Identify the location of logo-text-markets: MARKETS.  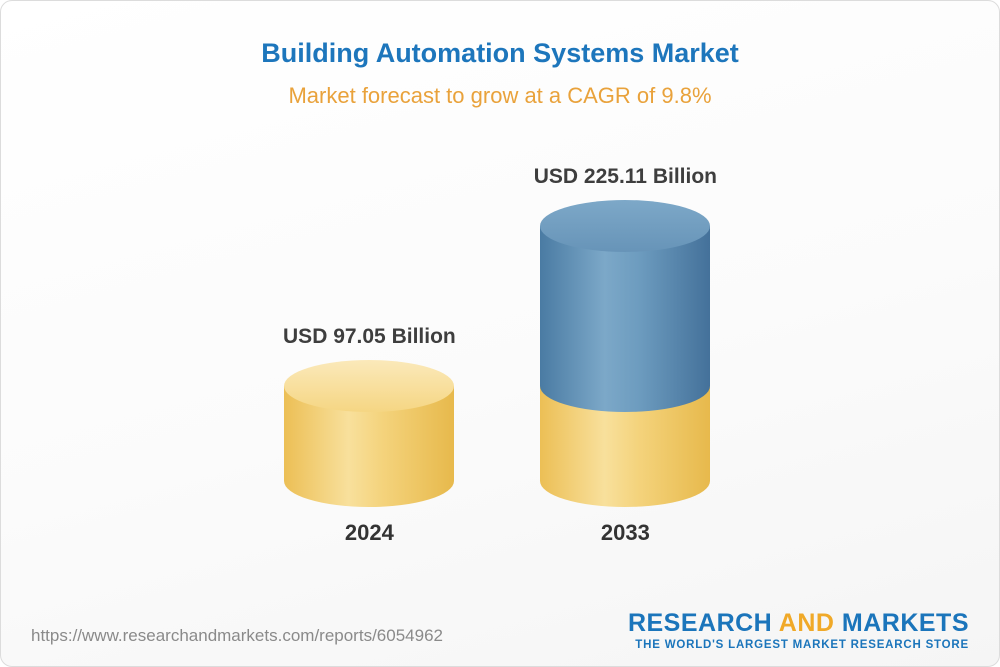
(905, 623).